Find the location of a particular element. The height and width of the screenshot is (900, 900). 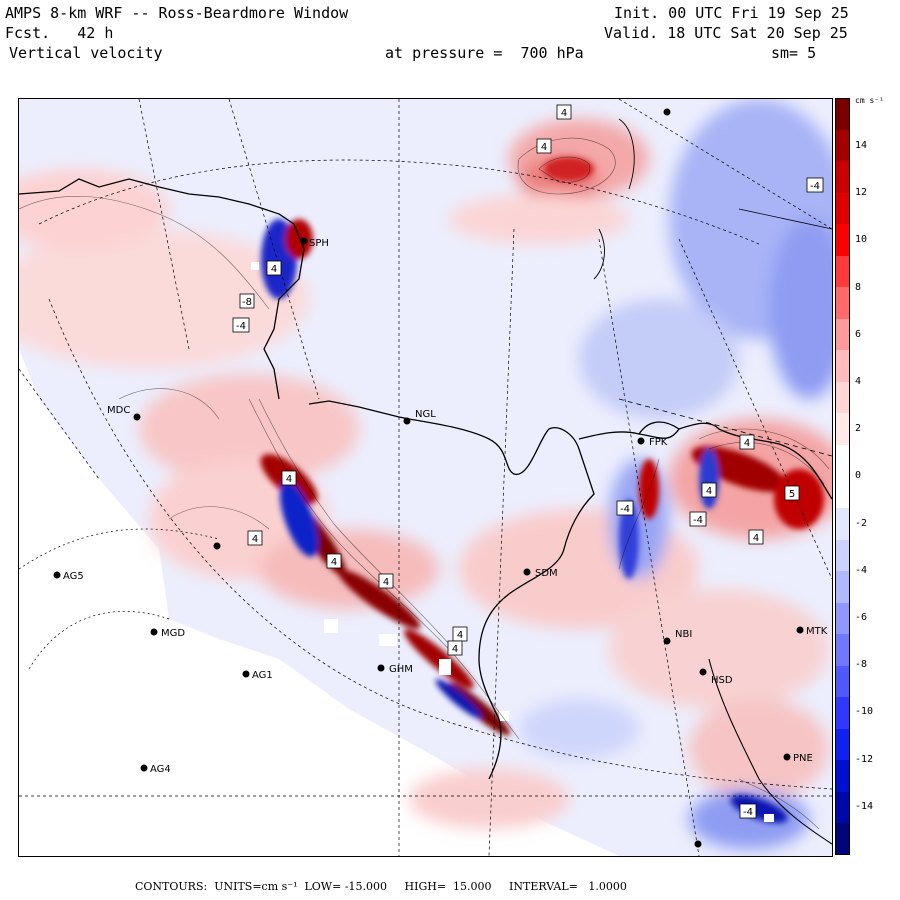

station-ghm: GHM is located at coordinates (395, 669).